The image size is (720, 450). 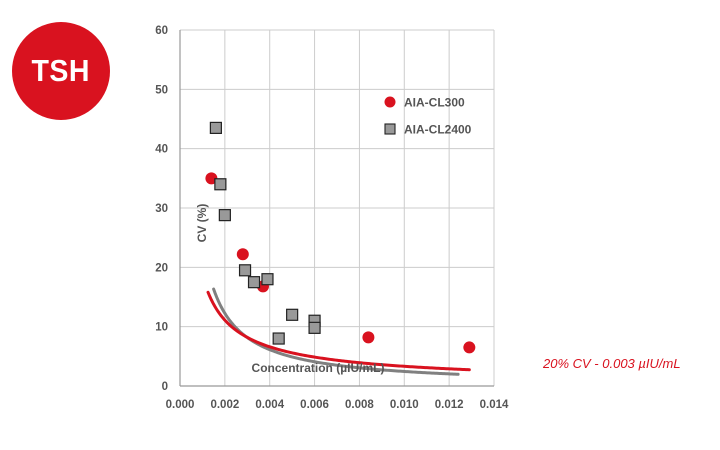 What do you see at coordinates (180, 405) in the screenshot?
I see `x-tick-label: 0.000` at bounding box center [180, 405].